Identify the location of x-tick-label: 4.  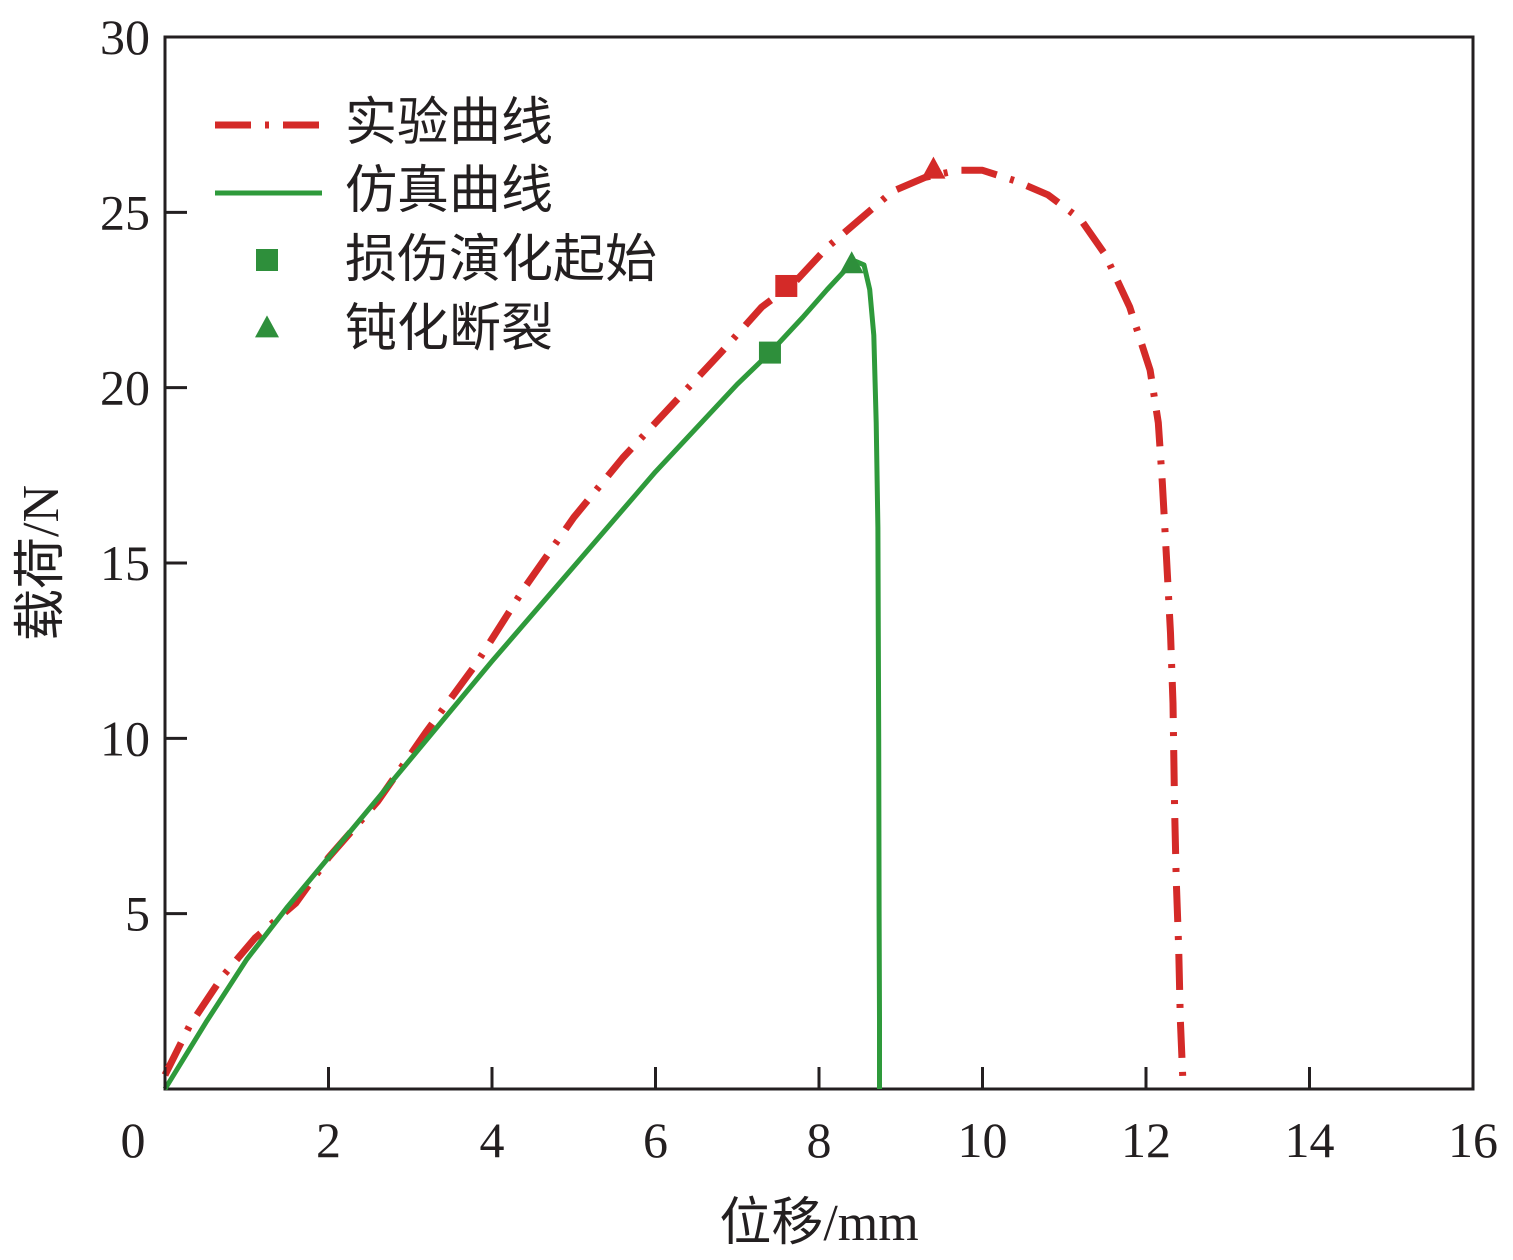
(492, 1140).